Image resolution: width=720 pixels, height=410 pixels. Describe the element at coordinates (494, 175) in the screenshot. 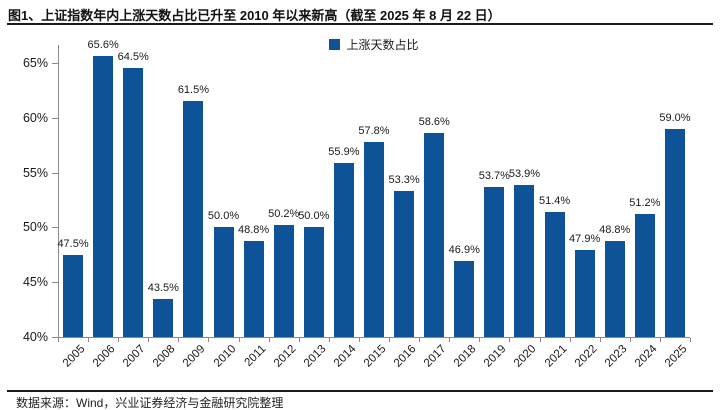

I see `bar-value-label: 53.7%` at that location.